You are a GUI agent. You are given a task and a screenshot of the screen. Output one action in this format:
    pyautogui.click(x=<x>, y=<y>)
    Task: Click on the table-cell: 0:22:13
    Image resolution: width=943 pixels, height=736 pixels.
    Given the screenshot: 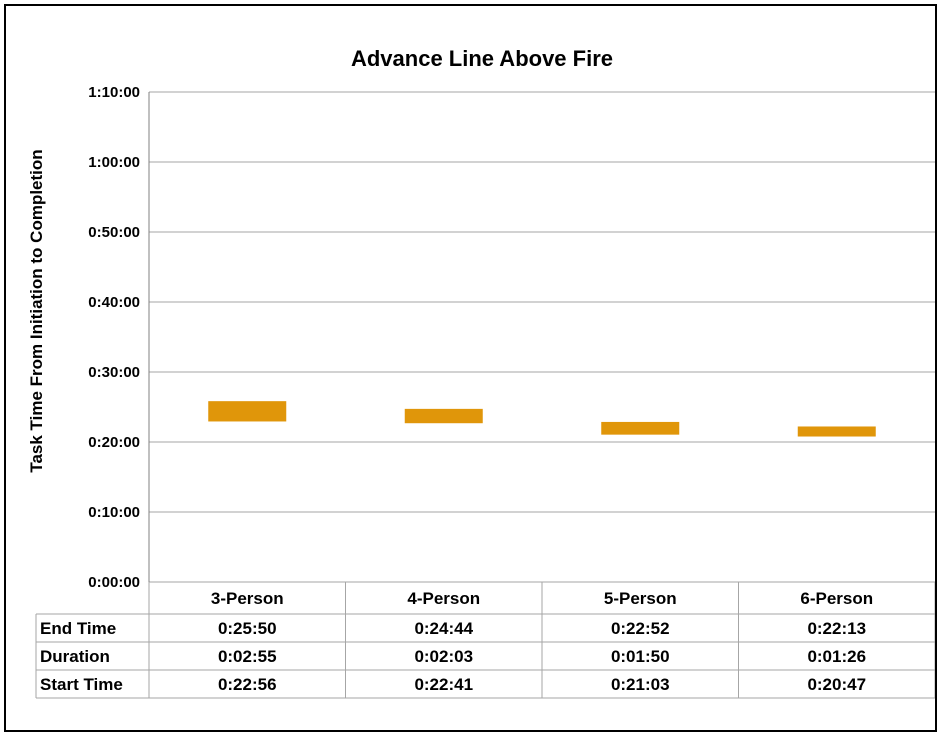 What is the action you would take?
    pyautogui.click(x=836, y=628)
    